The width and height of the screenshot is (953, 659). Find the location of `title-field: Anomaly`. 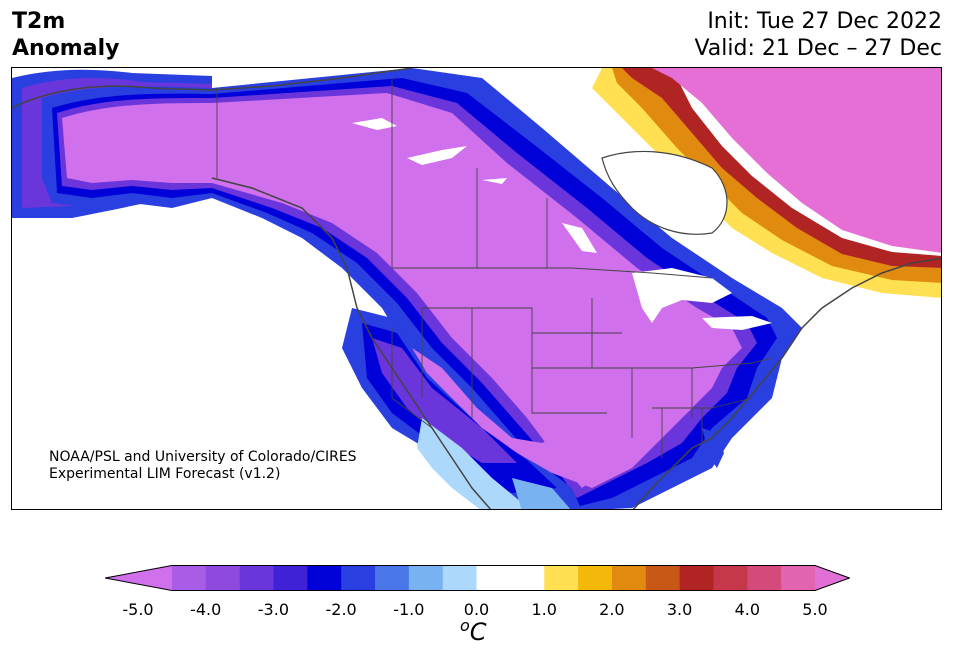

title-field: Anomaly is located at coordinates (66, 48).